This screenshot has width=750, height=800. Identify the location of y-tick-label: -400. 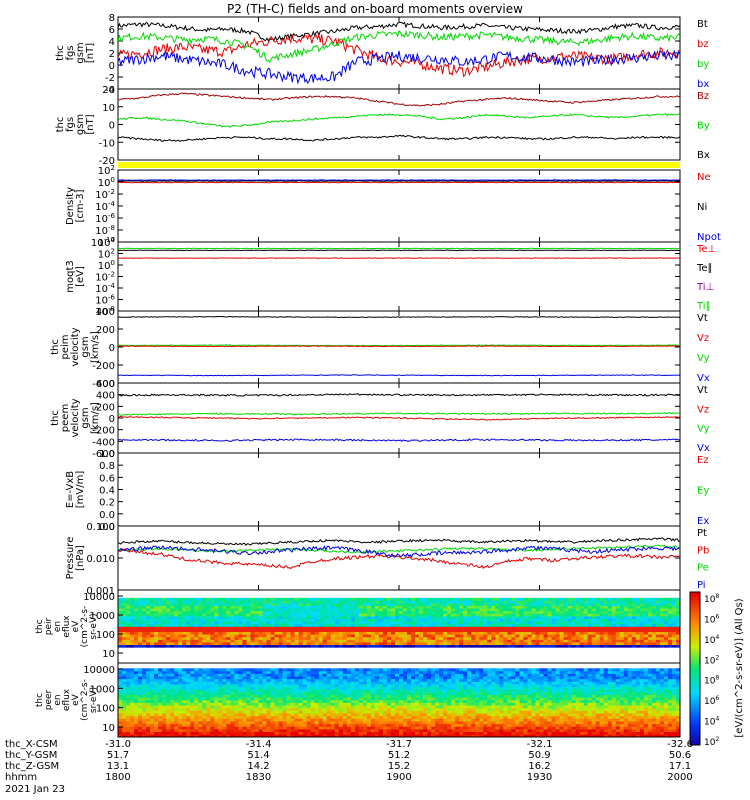
(103, 384).